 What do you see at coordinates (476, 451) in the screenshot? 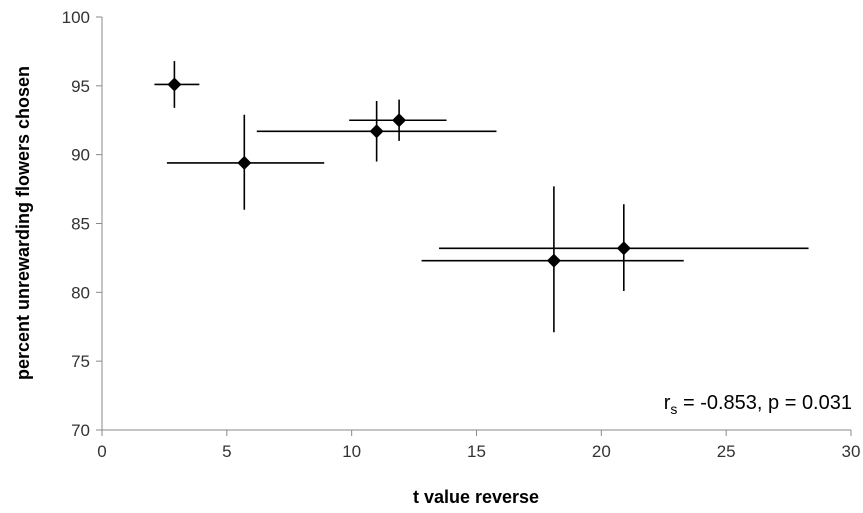
I see `x-tick-label: 15` at bounding box center [476, 451].